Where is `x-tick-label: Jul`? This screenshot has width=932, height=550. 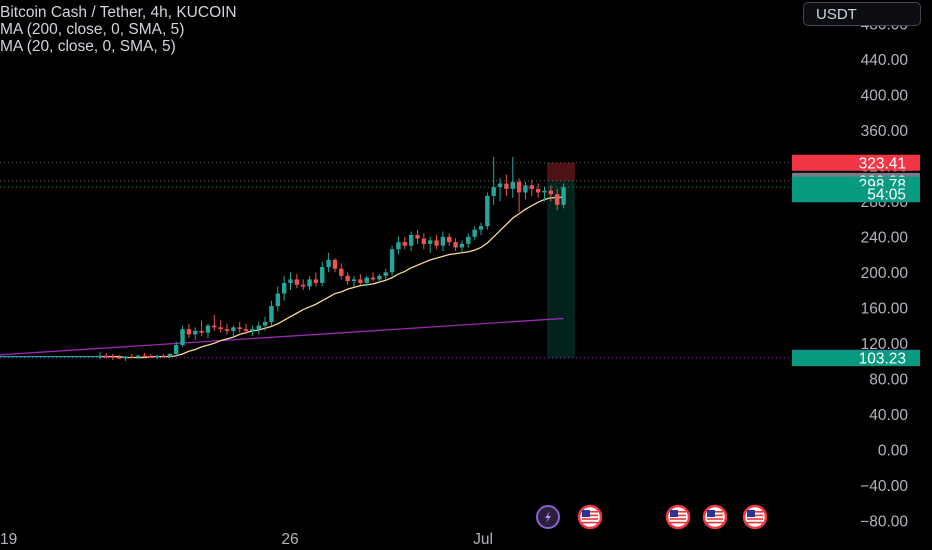 x-tick-label: Jul is located at coordinates (483, 539).